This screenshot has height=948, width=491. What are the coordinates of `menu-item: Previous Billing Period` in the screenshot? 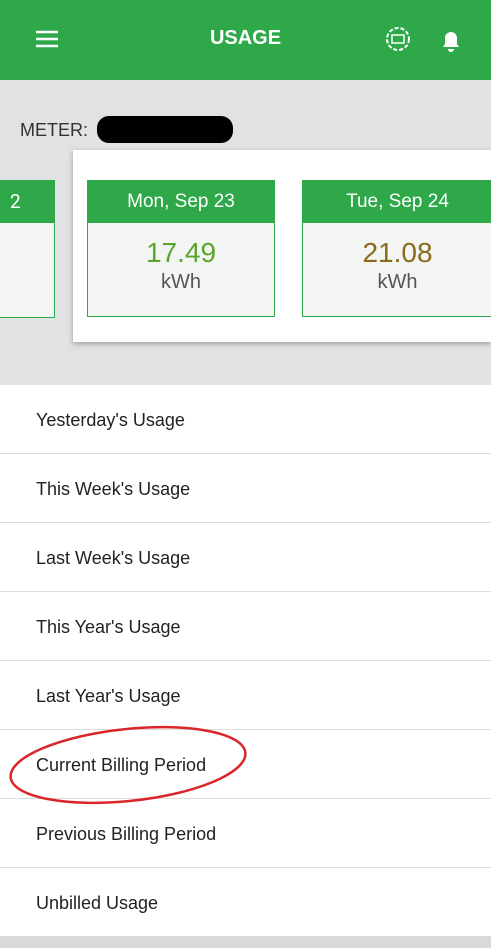 It's located at (245, 833).